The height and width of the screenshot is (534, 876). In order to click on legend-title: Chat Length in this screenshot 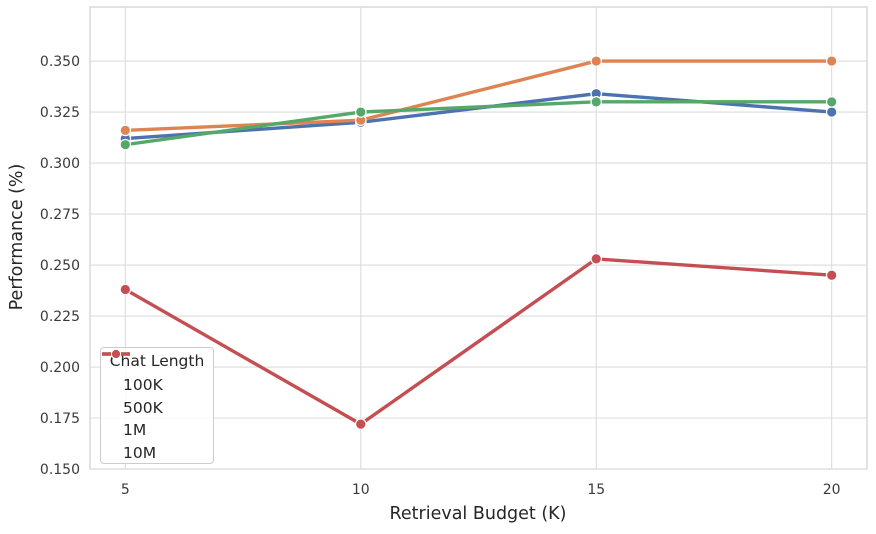, I will do `click(157, 361)`.